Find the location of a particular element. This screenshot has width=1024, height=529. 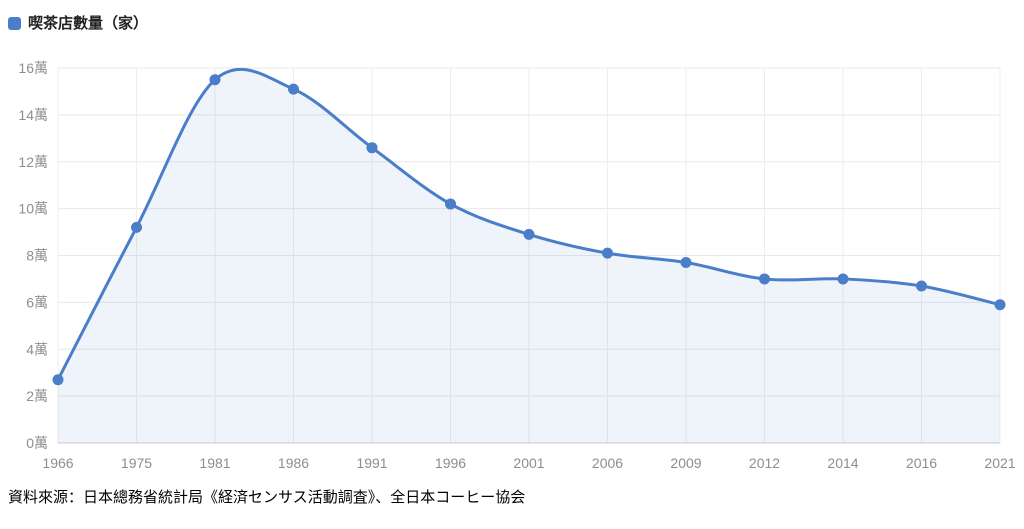

y-tick-label: 0萬 is located at coordinates (37, 443).